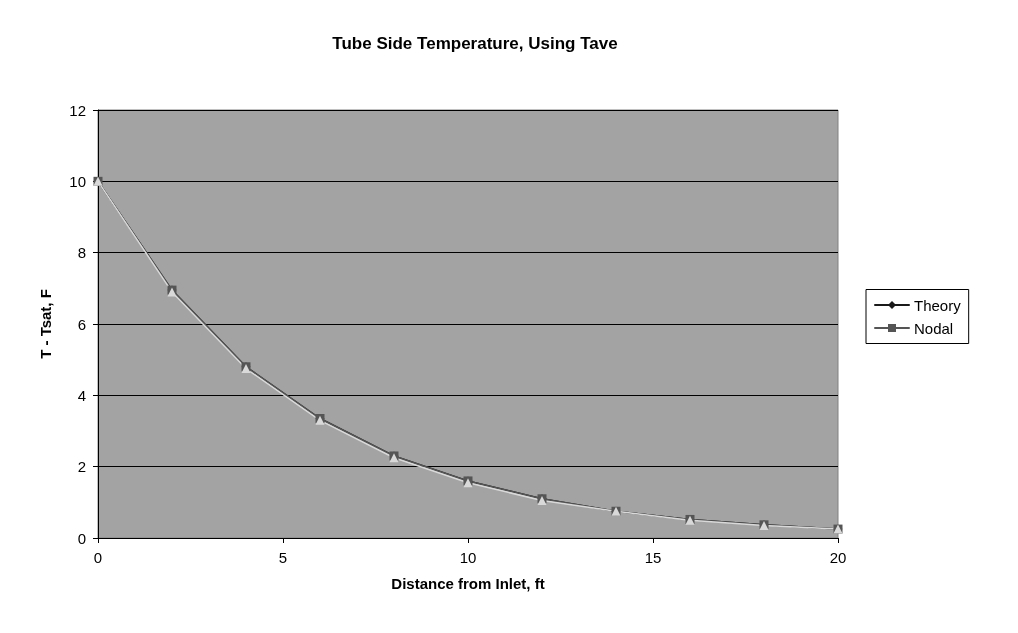 This screenshot has height=633, width=1018. What do you see at coordinates (77, 181) in the screenshot?
I see `y-tick-label: 10` at bounding box center [77, 181].